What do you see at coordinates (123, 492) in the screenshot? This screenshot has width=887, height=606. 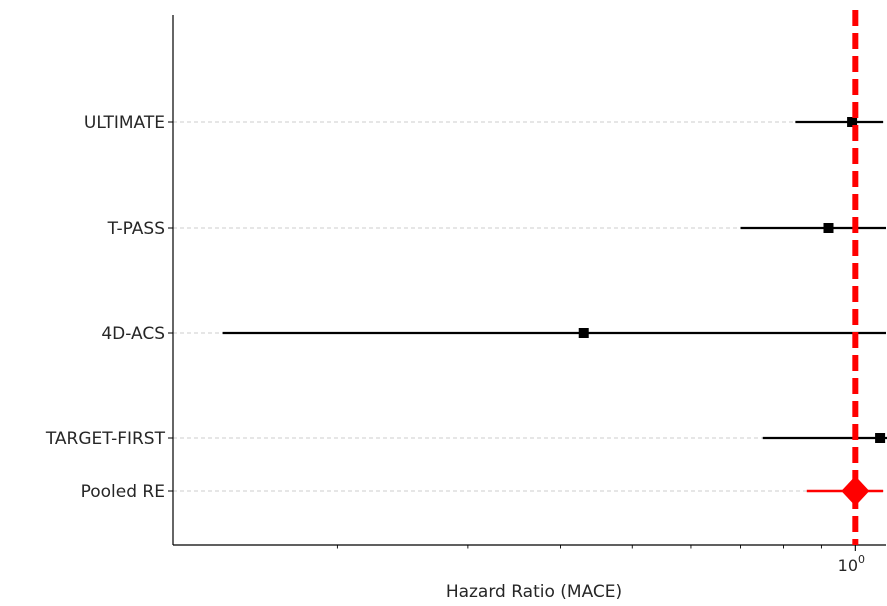 I see `y-tick-label: Pooled RE` at bounding box center [123, 492].